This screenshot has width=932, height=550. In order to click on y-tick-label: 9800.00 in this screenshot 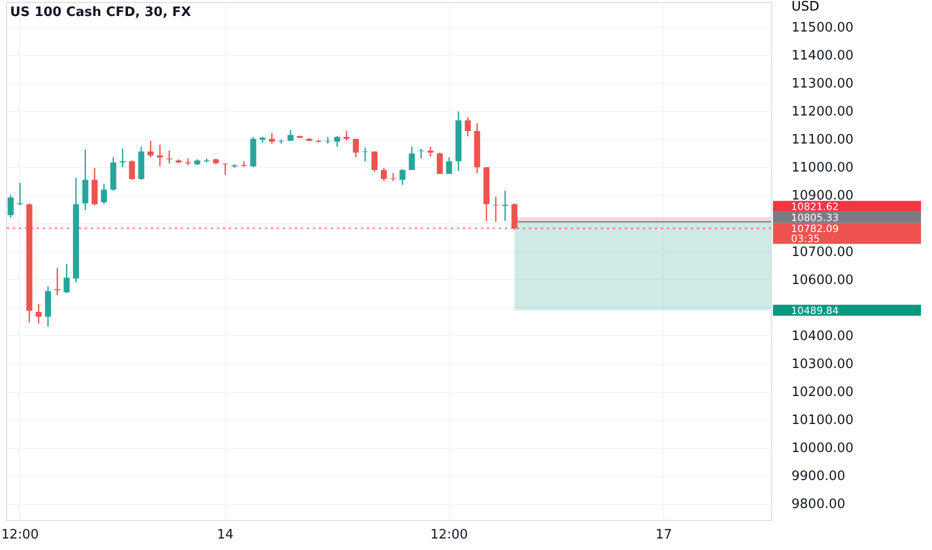, I will do `click(819, 504)`.